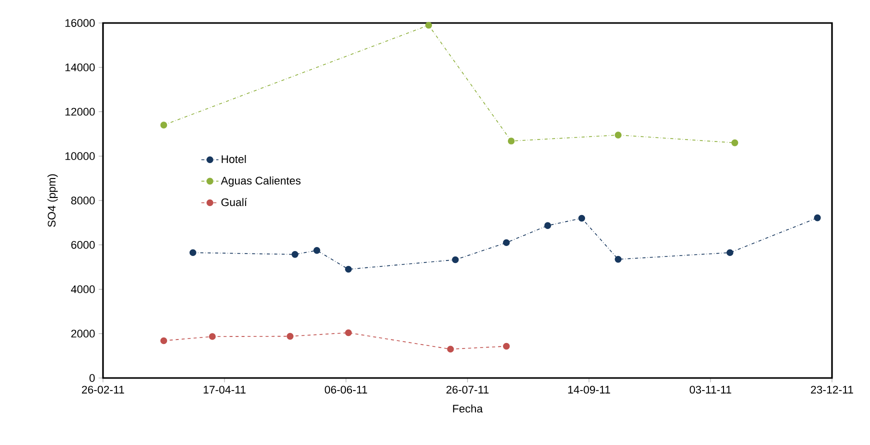 Image resolution: width=870 pixels, height=445 pixels. Describe the element at coordinates (80, 67) in the screenshot. I see `y-tick-label: 14000` at that location.